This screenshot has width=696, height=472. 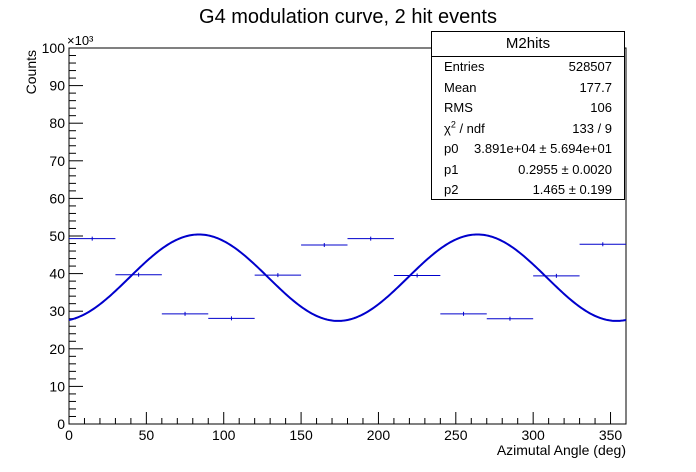 What do you see at coordinates (528, 67) in the screenshot?
I see `stats-row-entries: Entries 528507` at bounding box center [528, 67].